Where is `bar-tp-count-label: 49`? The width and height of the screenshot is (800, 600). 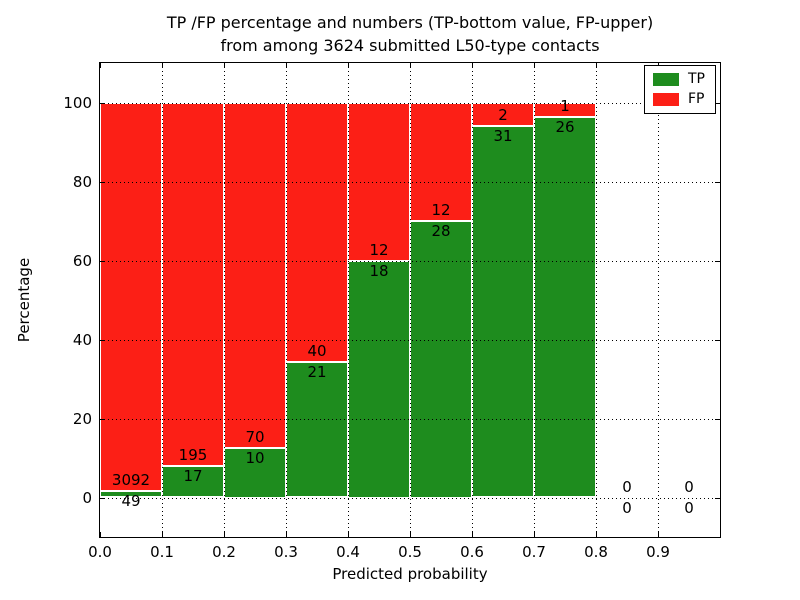 bar-tp-count-label: 49 is located at coordinates (131, 501).